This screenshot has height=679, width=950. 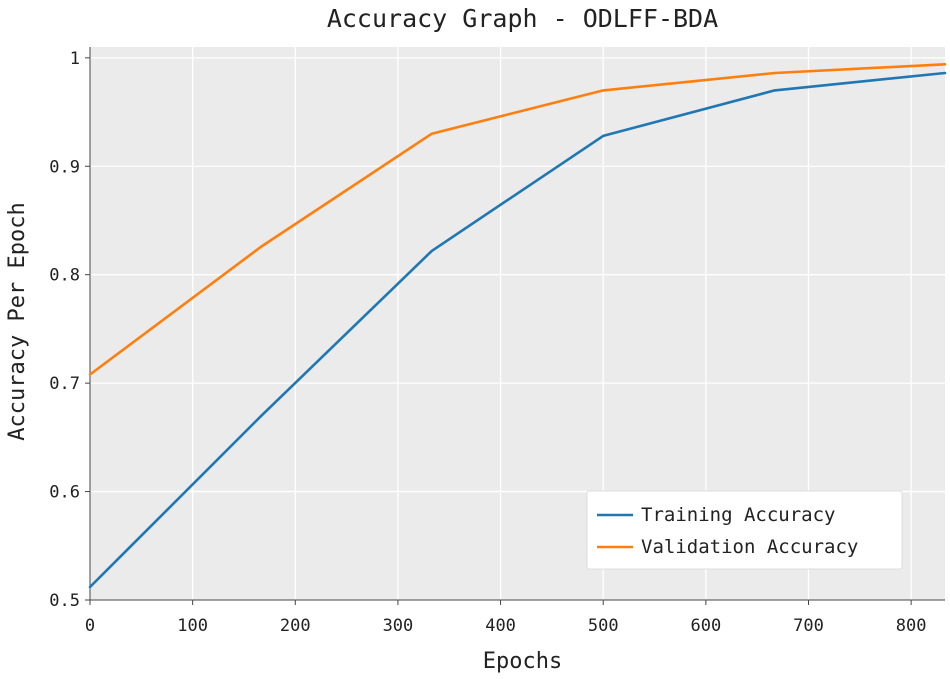 I want to click on x-tick-label: 300, so click(x=398, y=626).